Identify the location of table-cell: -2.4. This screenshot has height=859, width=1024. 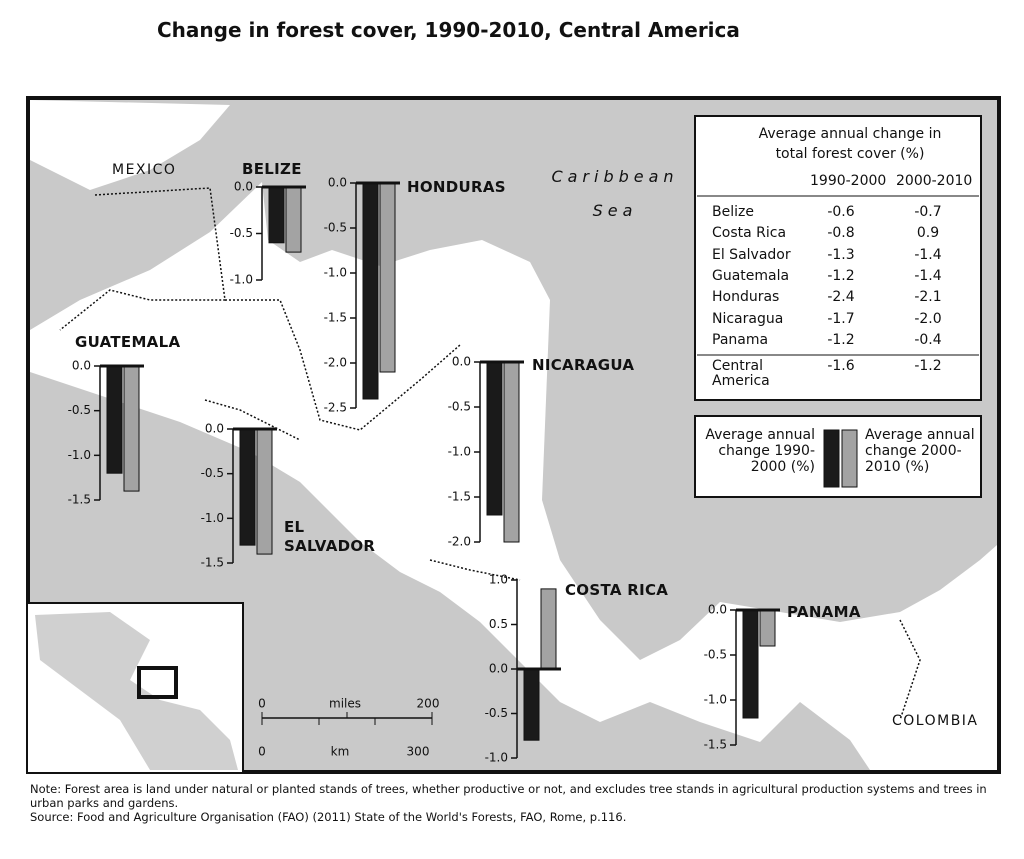
(841, 297).